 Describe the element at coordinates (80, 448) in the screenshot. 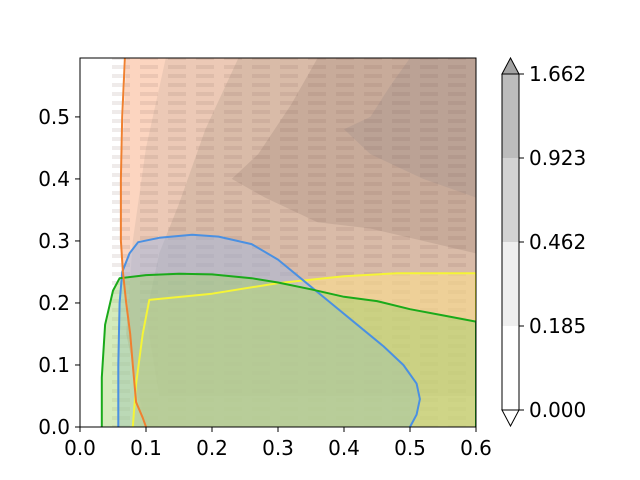

I see `x-tick-label: 0.0` at that location.